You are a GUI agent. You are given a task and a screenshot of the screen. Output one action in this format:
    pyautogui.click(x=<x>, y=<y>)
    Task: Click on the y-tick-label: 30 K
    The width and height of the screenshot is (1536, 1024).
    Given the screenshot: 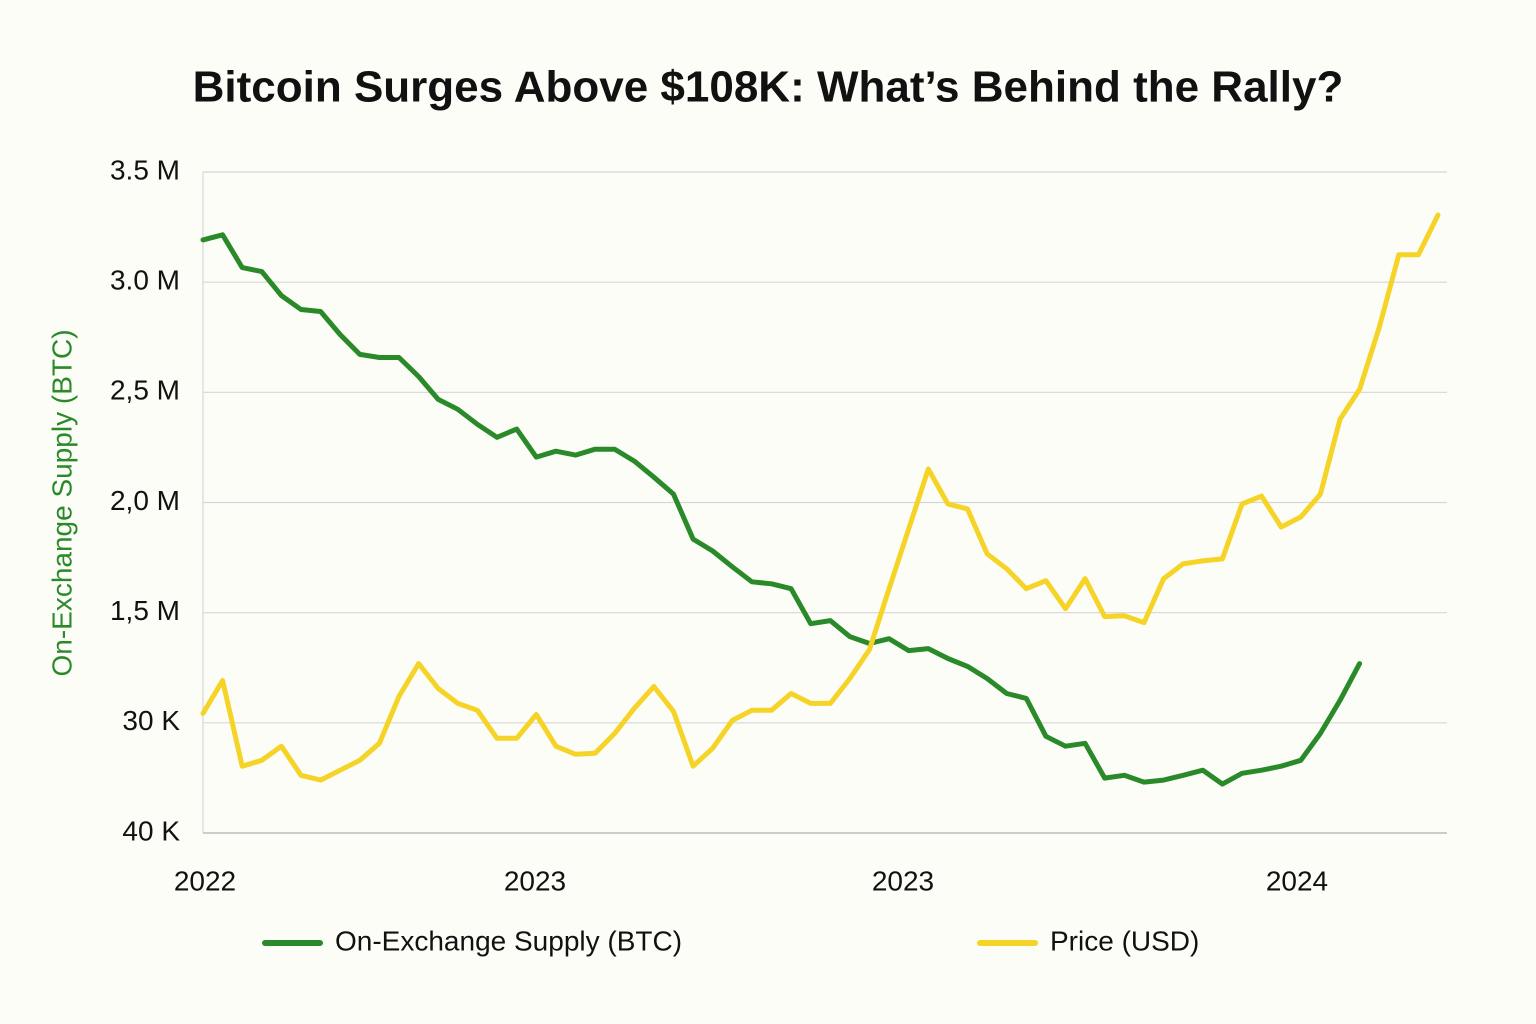 What is the action you would take?
    pyautogui.click(x=151, y=720)
    